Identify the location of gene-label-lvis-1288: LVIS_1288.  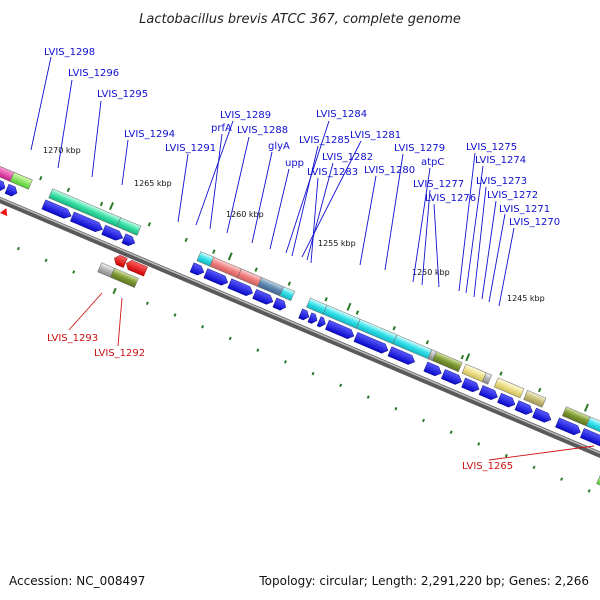
(262, 130).